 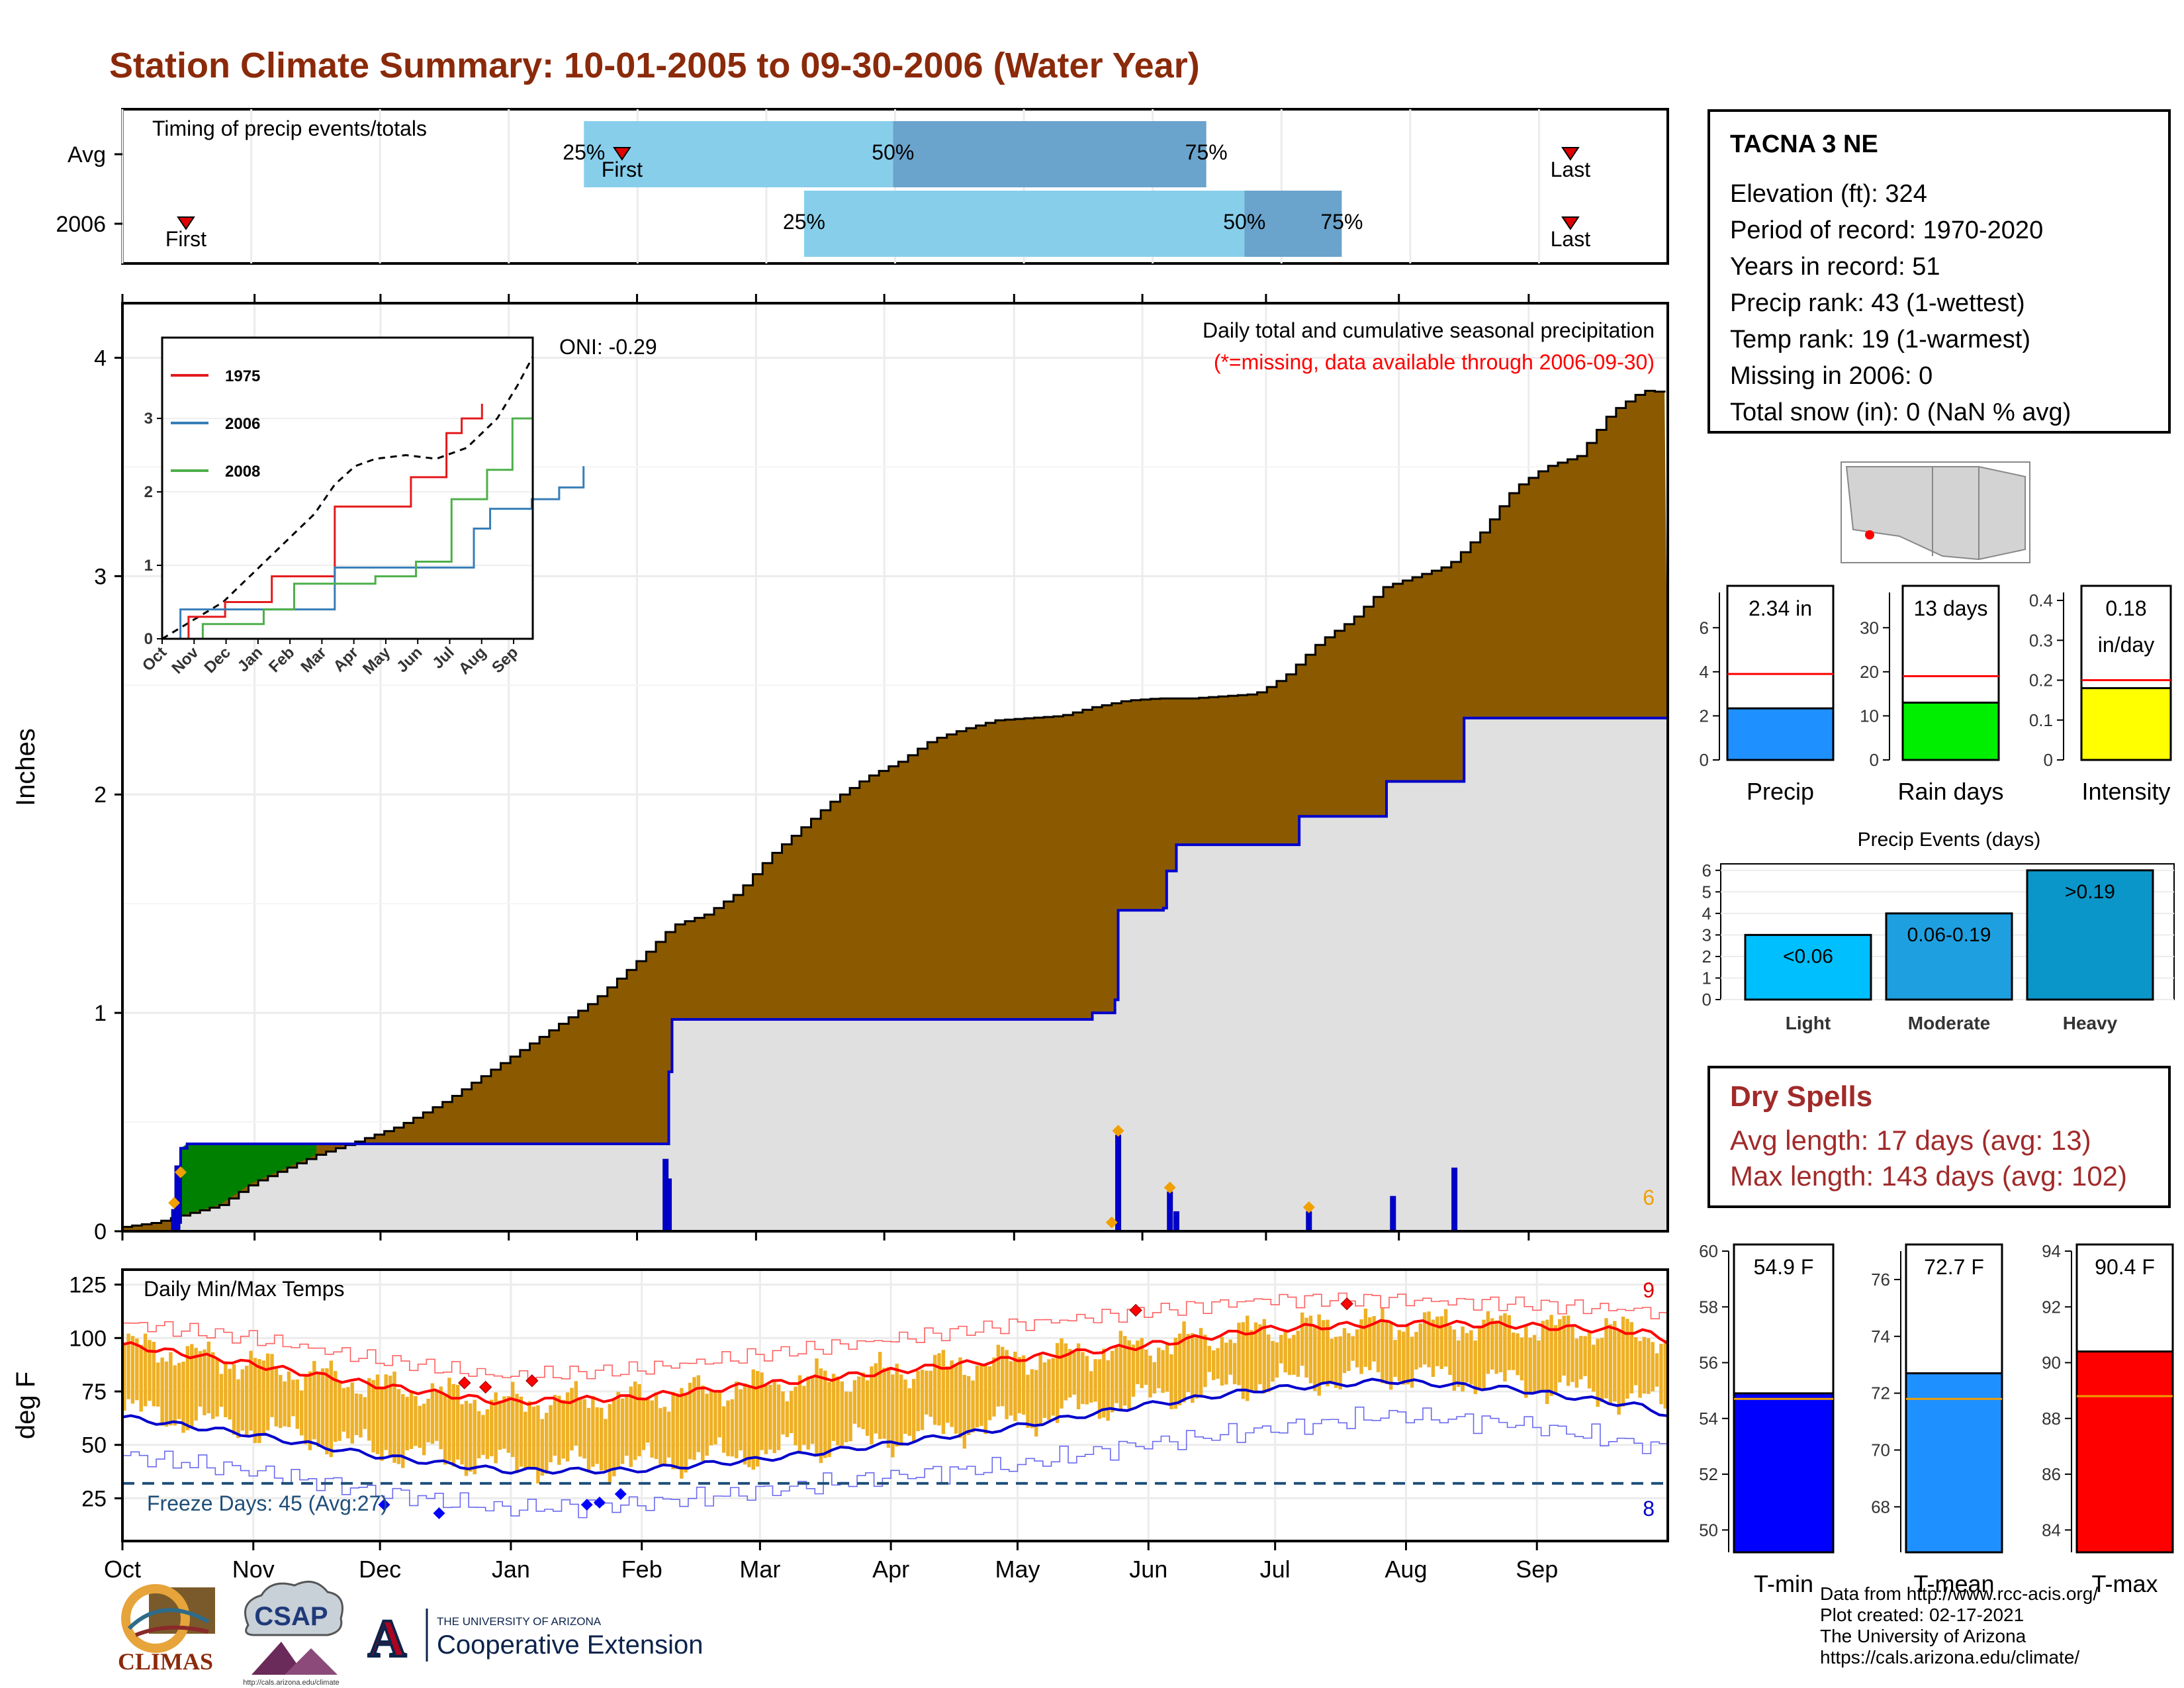 I want to click on kpi-label: T-min, so click(x=1783, y=1583).